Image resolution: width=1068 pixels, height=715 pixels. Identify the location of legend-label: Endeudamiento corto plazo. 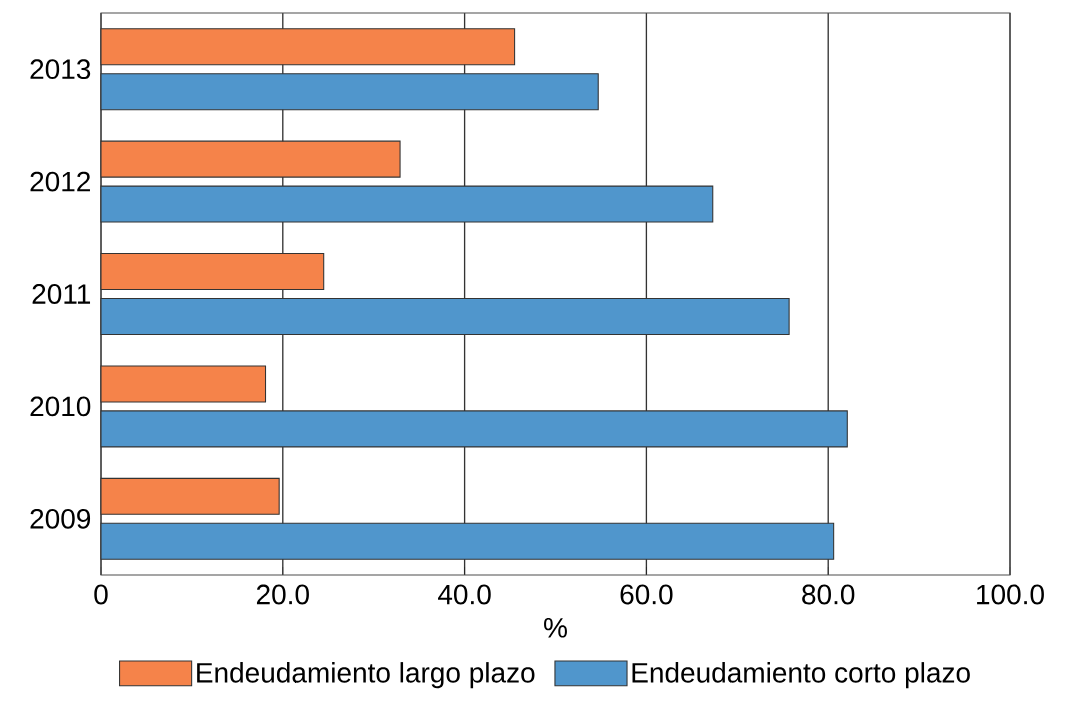
(801, 675).